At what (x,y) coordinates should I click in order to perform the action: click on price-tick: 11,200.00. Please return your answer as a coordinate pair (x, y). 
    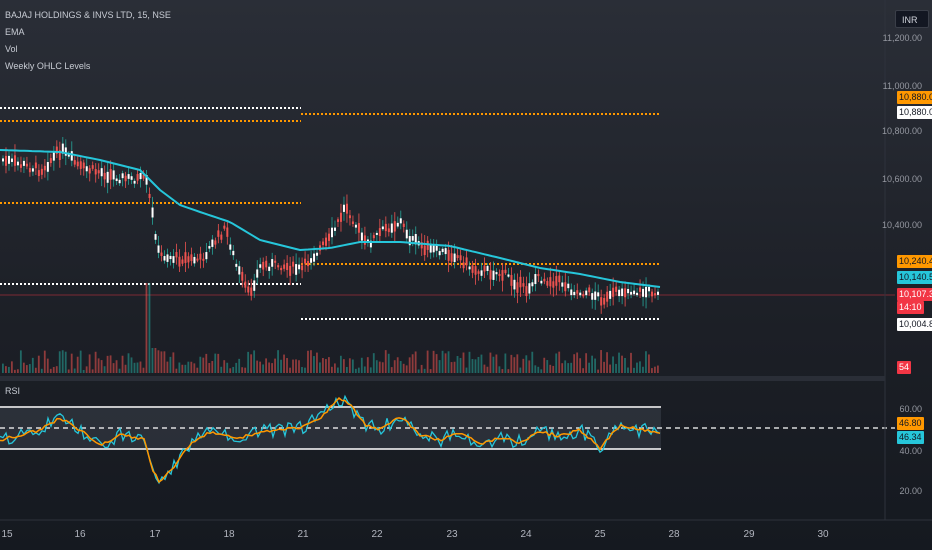
    Looking at the image, I should click on (902, 38).